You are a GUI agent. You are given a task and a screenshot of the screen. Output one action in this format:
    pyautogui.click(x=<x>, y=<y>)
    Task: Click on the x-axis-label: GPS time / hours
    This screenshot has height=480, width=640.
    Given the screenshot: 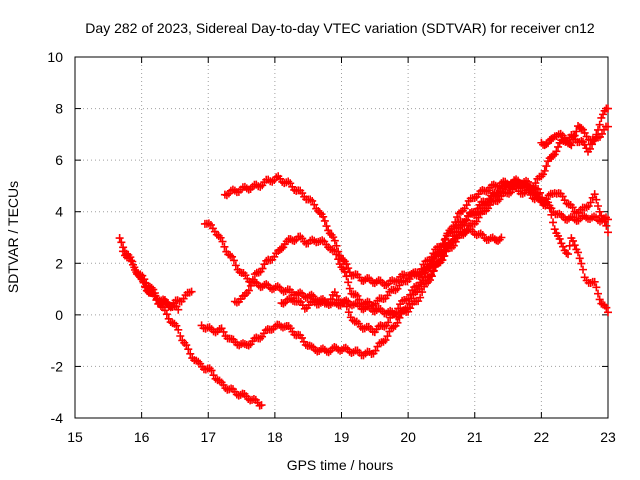 What is the action you would take?
    pyautogui.click(x=340, y=465)
    